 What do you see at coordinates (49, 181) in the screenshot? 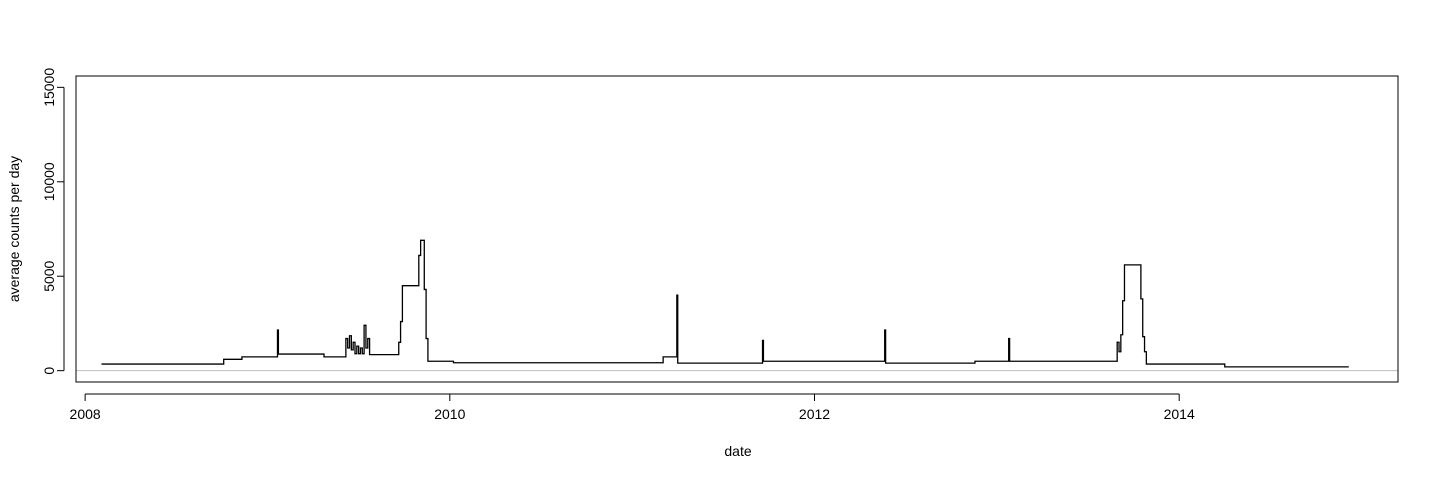
I see `y-tick-label: 10000` at bounding box center [49, 181].